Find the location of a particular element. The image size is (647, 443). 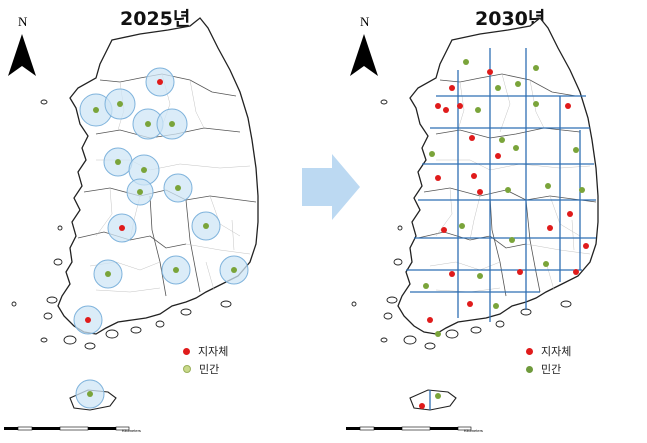

map-title: 2025년 is located at coordinates (155, 19).